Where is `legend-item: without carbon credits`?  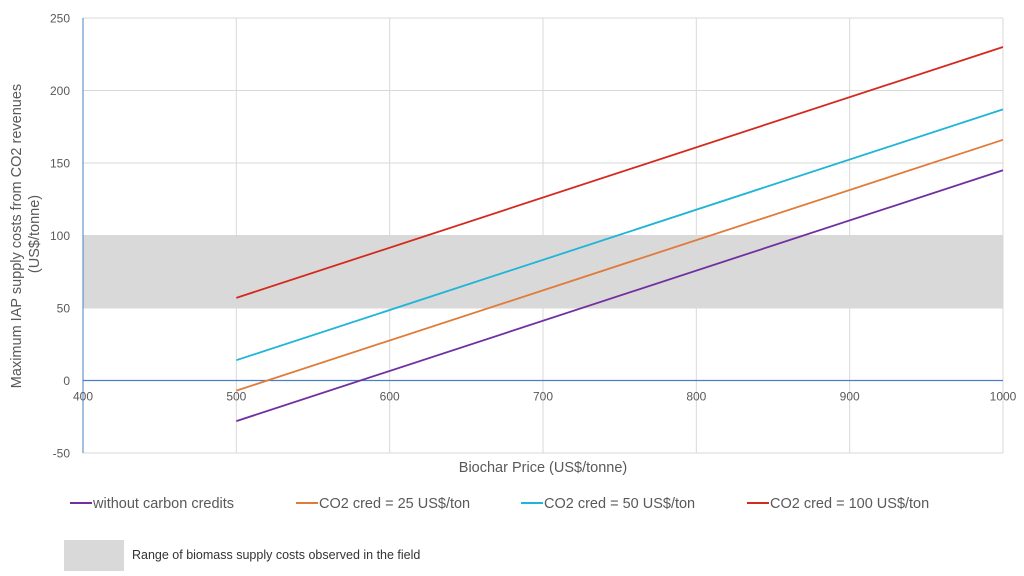
legend-item: without carbon credits is located at coordinates (152, 504).